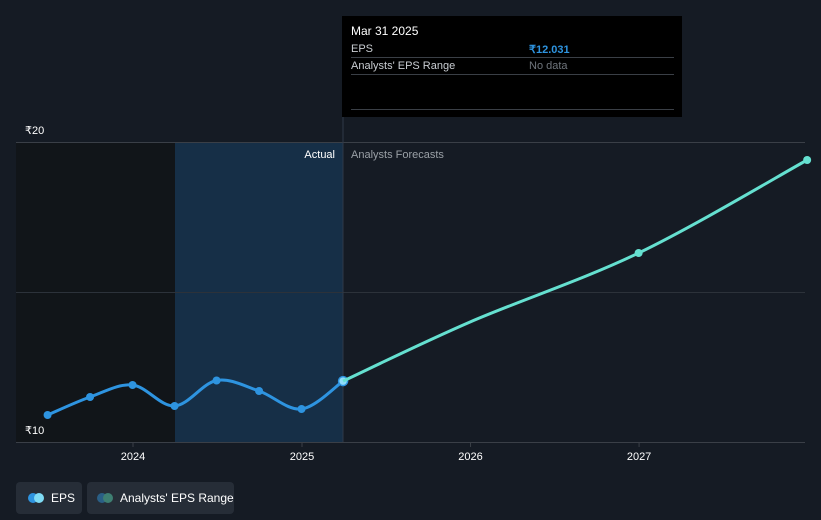 The image size is (821, 520). What do you see at coordinates (177, 498) in the screenshot?
I see `legend-range-label: Analysts' EPS Range` at bounding box center [177, 498].